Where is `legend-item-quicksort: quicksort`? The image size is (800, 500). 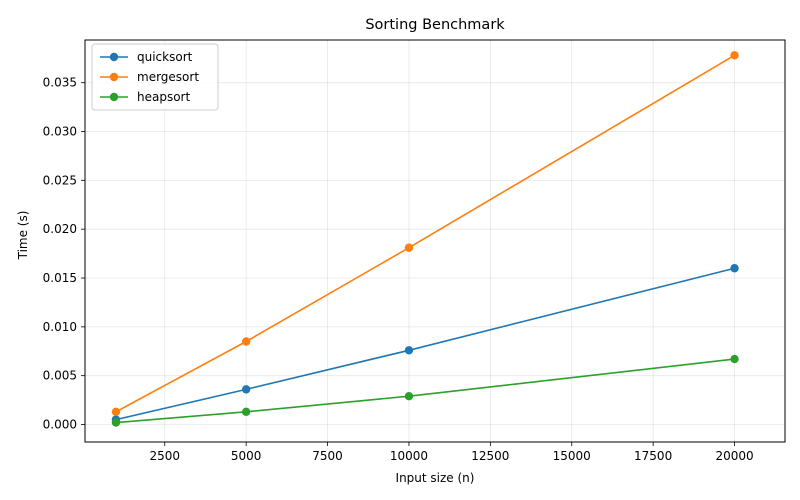 legend-item-quicksort: quicksort is located at coordinates (146, 57).